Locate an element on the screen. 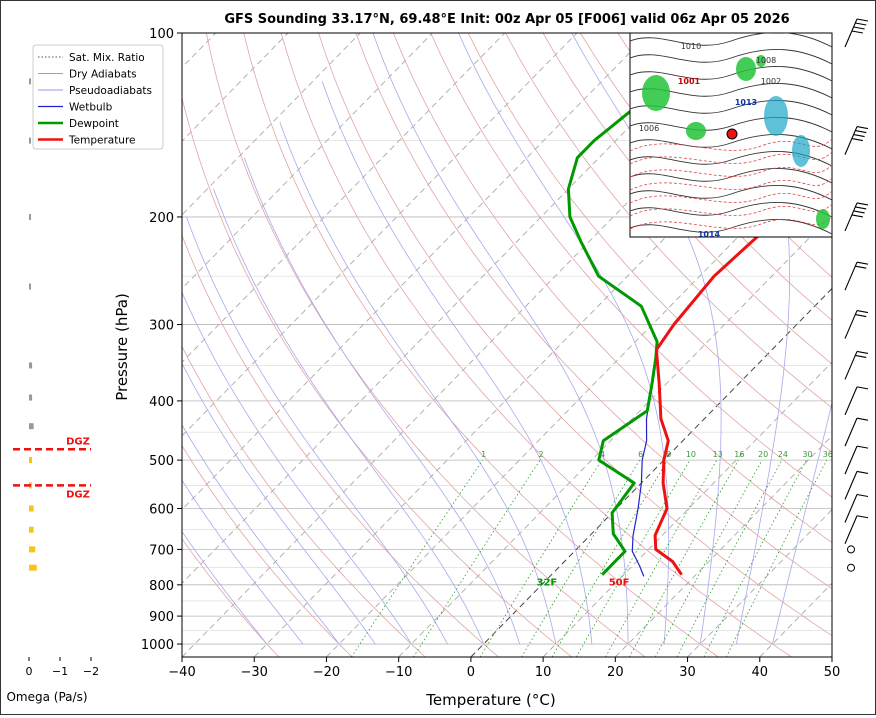 The image size is (876, 718). legend-label: Temperature is located at coordinates (102, 141).